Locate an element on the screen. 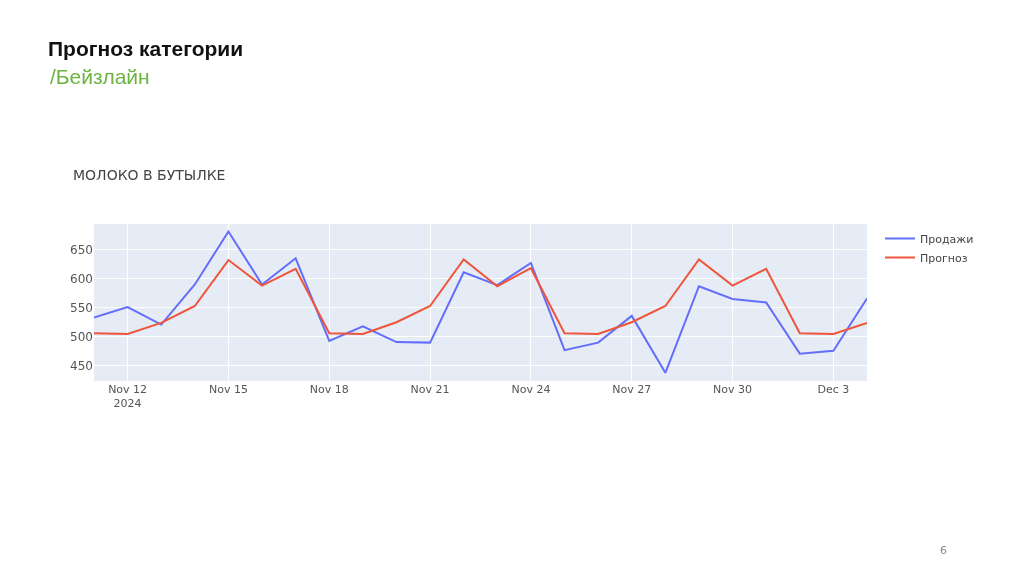 The image size is (1024, 574). y-tick-label: 450 is located at coordinates (81, 366).